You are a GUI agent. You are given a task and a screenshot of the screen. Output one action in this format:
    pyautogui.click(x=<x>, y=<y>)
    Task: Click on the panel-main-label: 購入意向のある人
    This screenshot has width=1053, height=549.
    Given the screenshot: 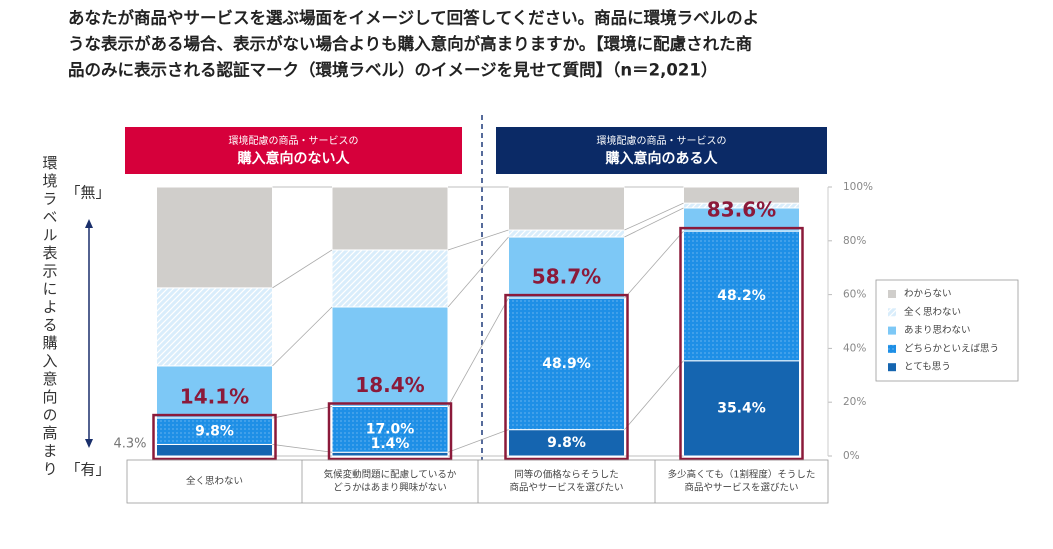 What is the action you would take?
    pyautogui.click(x=662, y=158)
    